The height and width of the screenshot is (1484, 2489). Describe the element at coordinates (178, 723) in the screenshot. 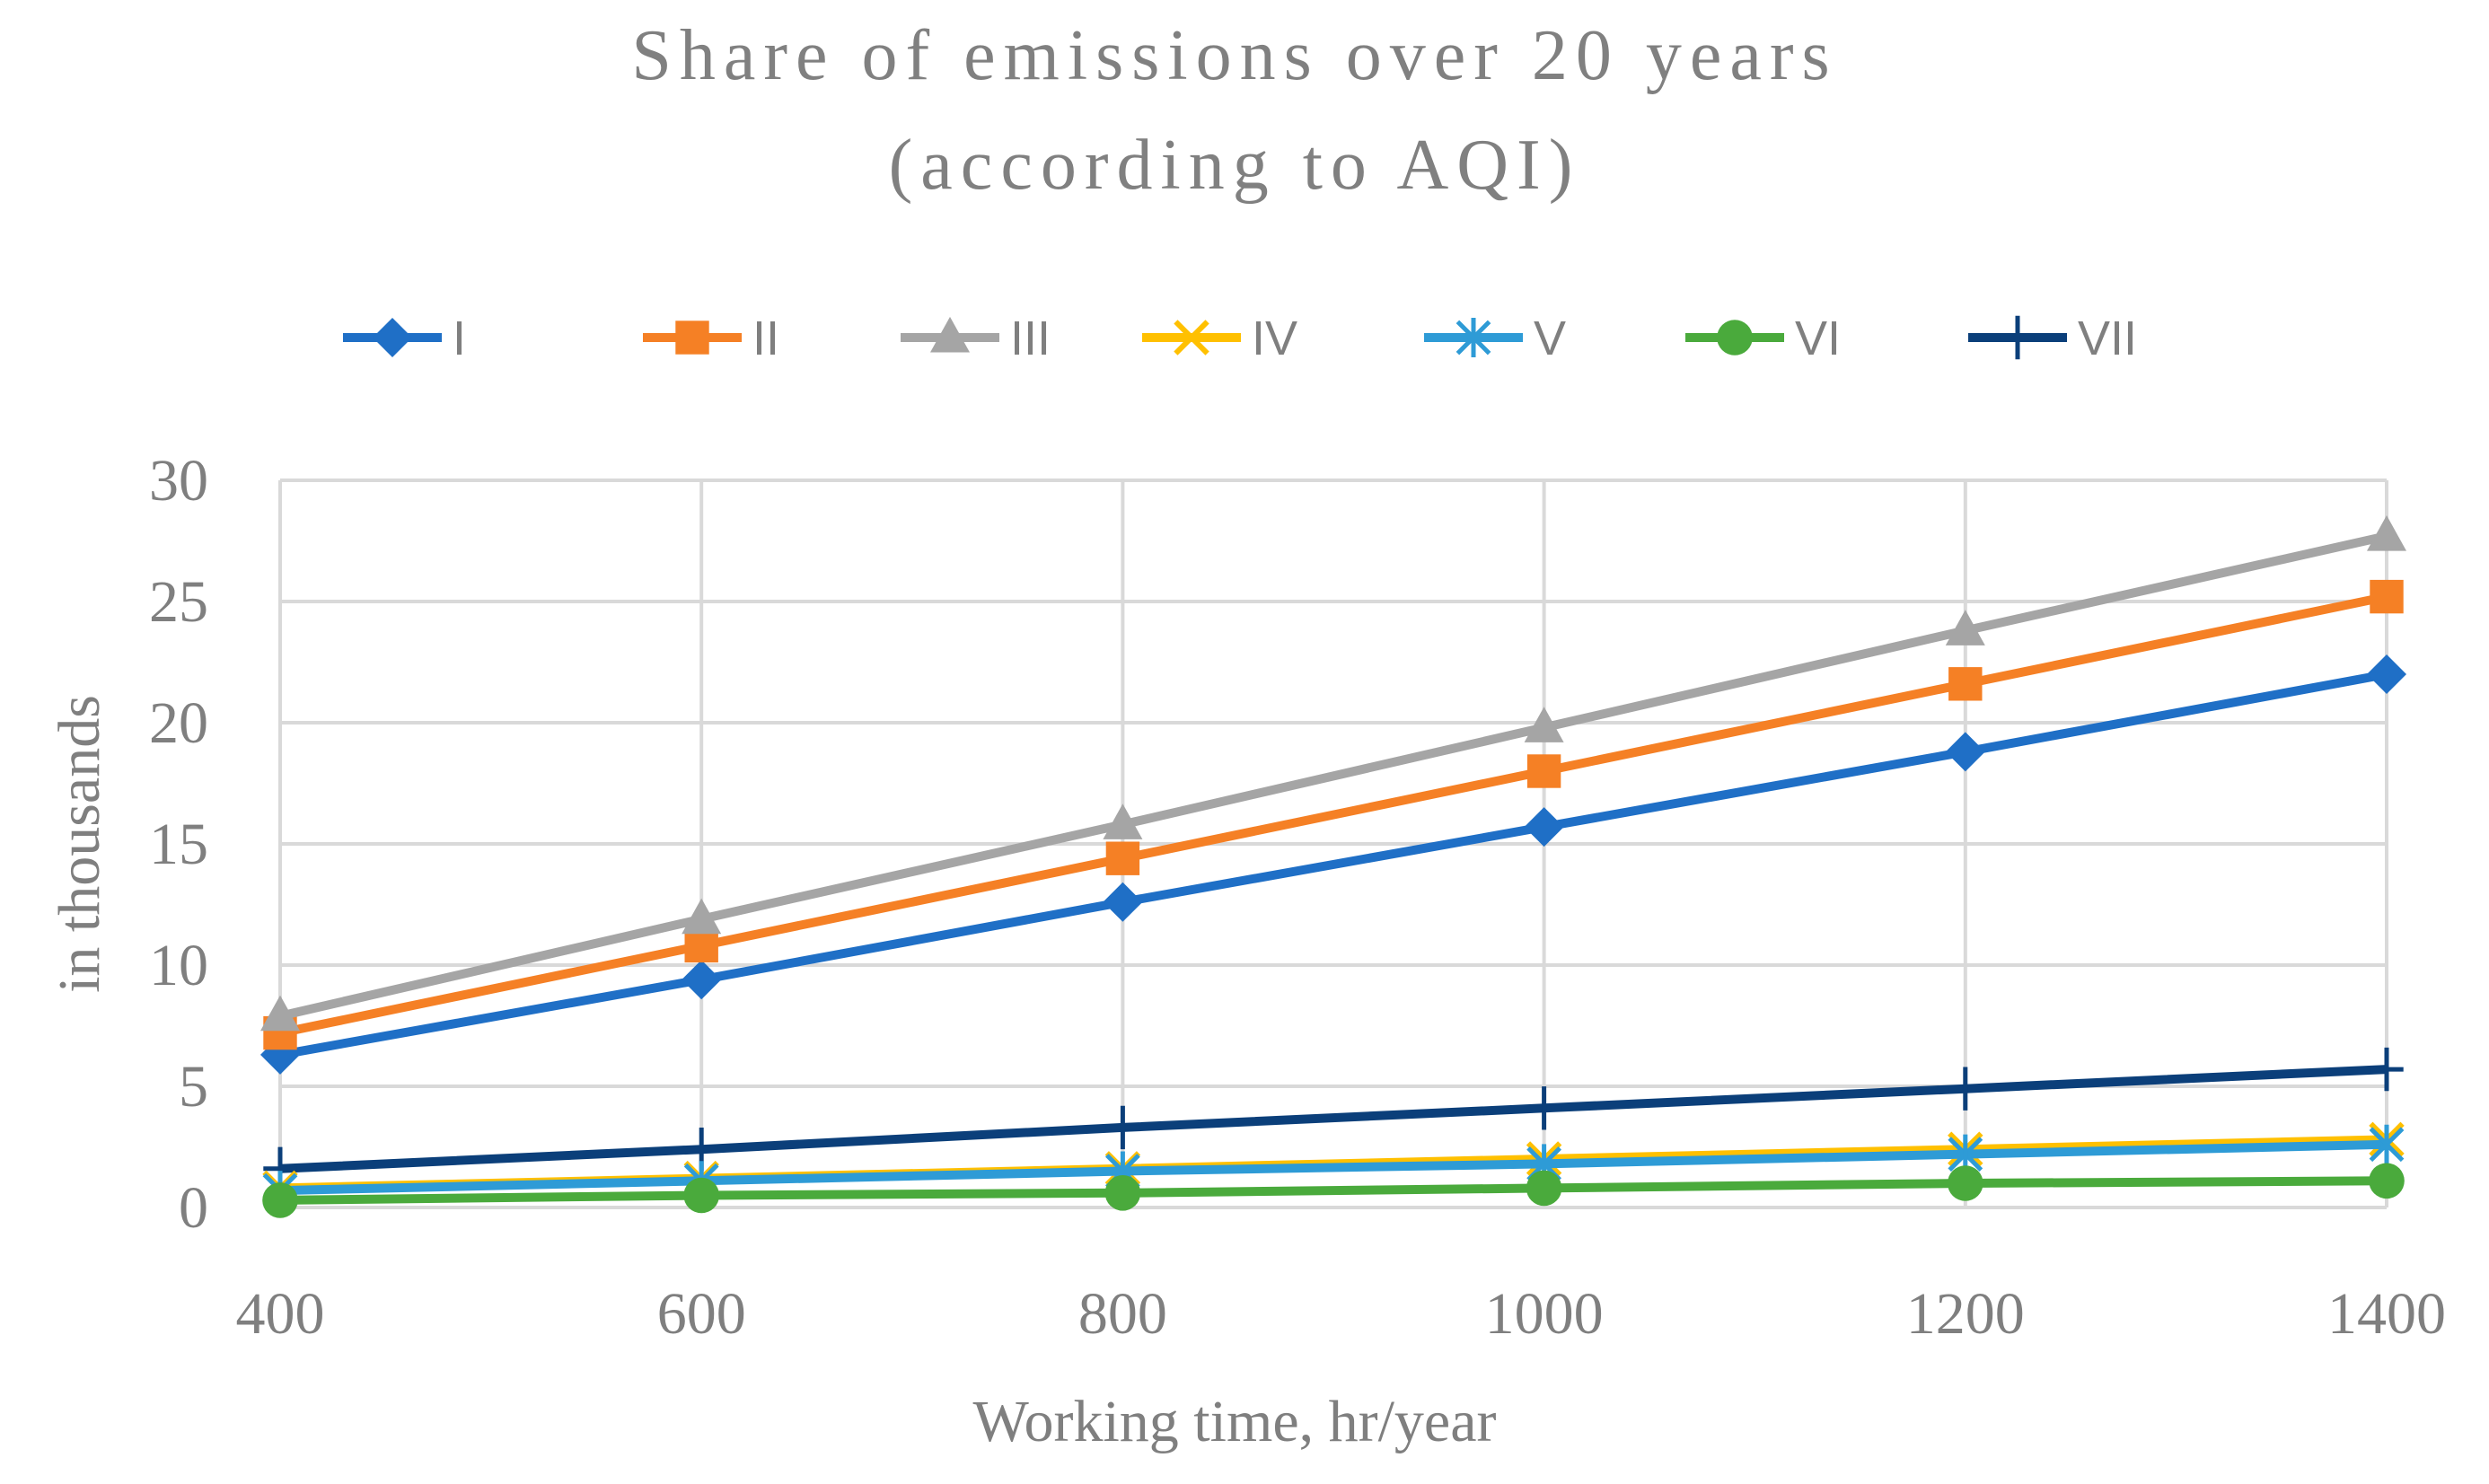

I see `y-tick-label: 20` at that location.